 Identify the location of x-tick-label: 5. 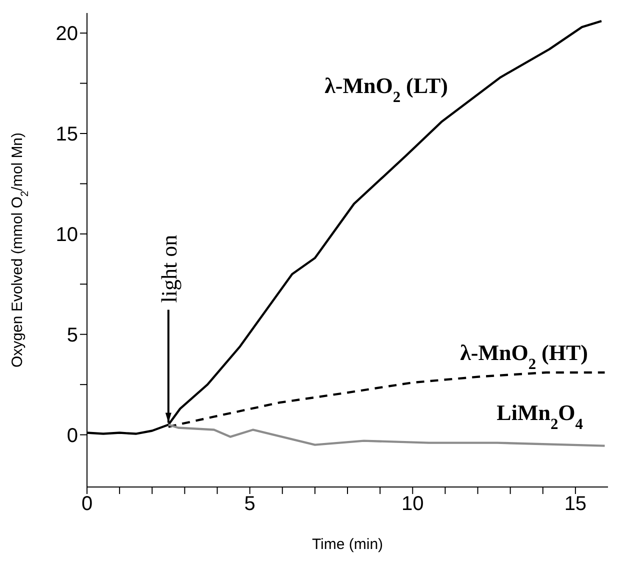
(250, 504).